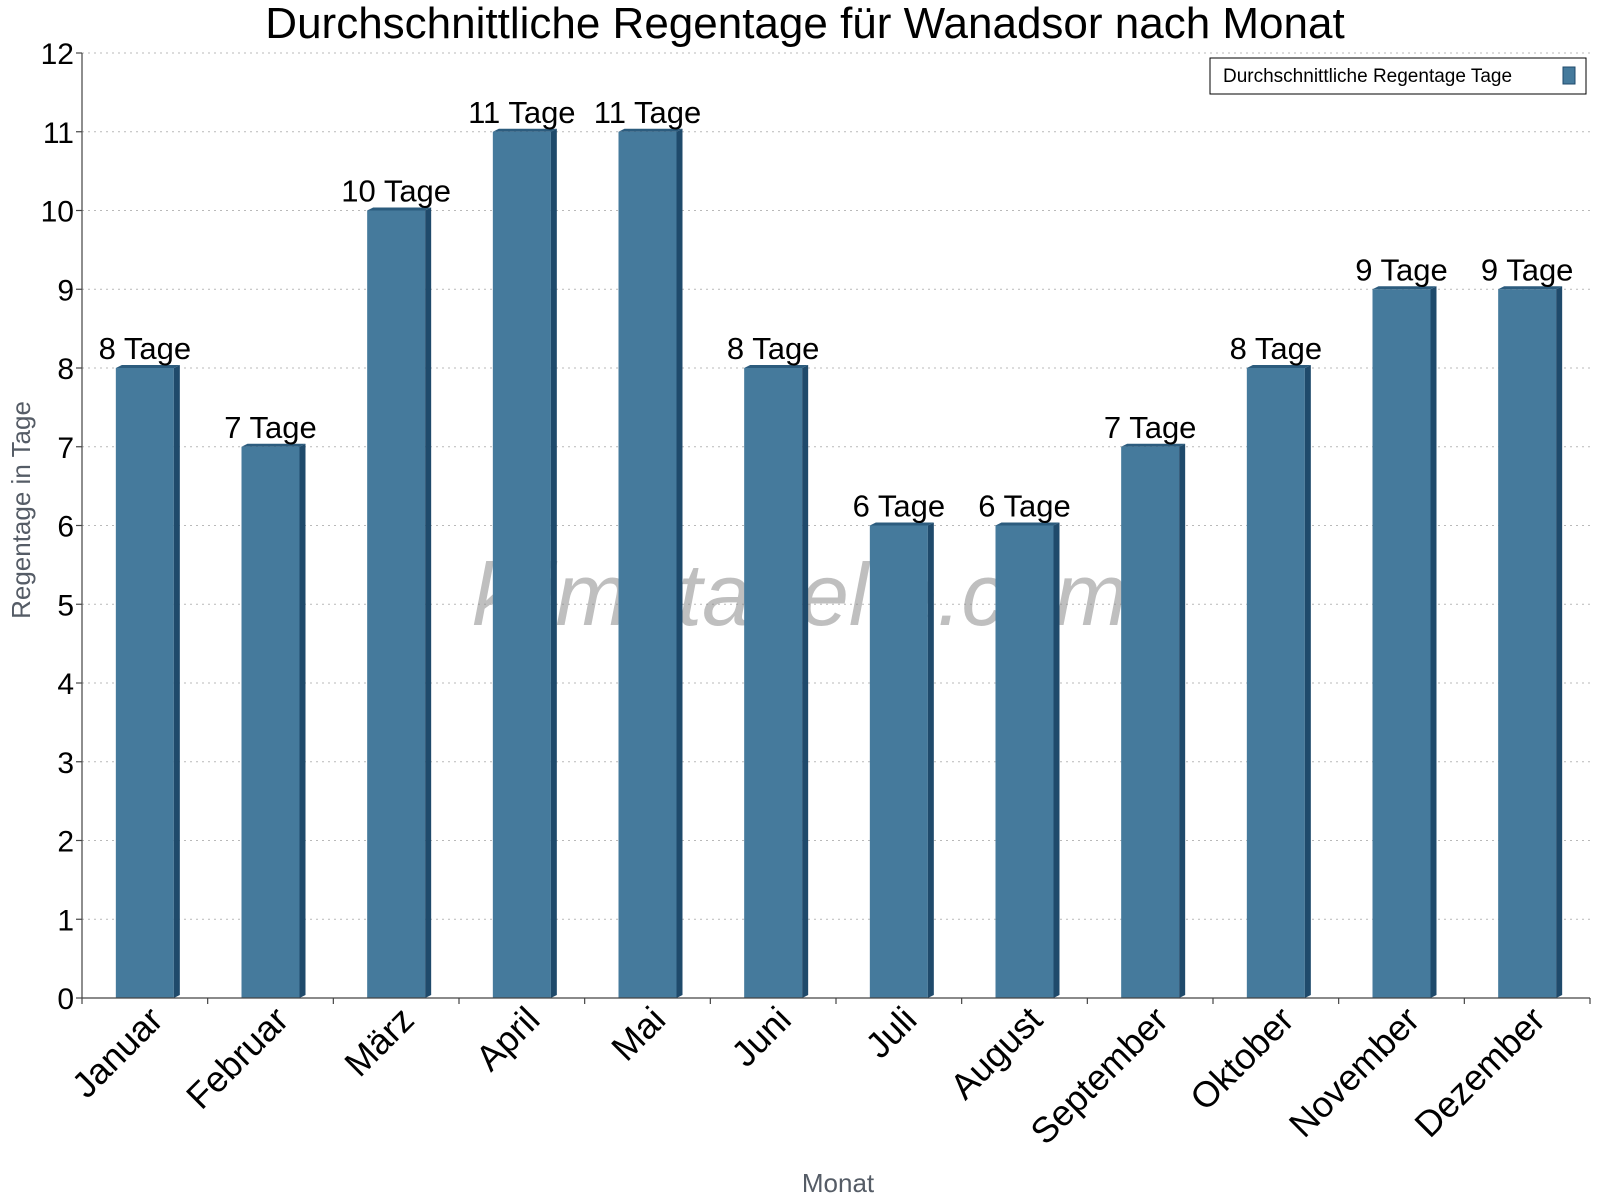 The image size is (1600, 1200). I want to click on legend-label: Durchschnittliche Regentage Tage, so click(1367, 76).